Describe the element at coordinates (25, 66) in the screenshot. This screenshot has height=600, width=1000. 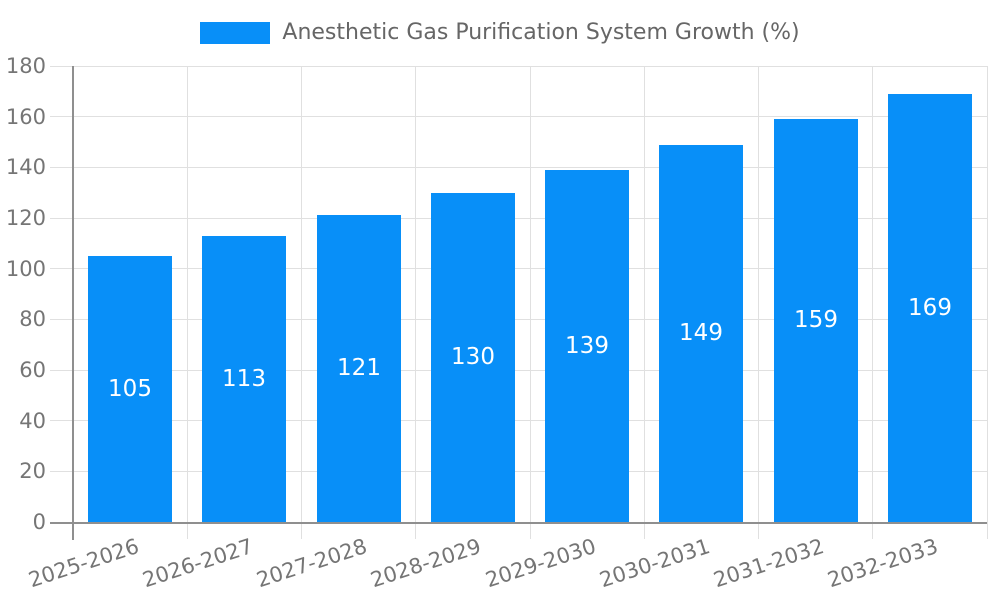
I see `y-axis-tick-label: 180` at that location.